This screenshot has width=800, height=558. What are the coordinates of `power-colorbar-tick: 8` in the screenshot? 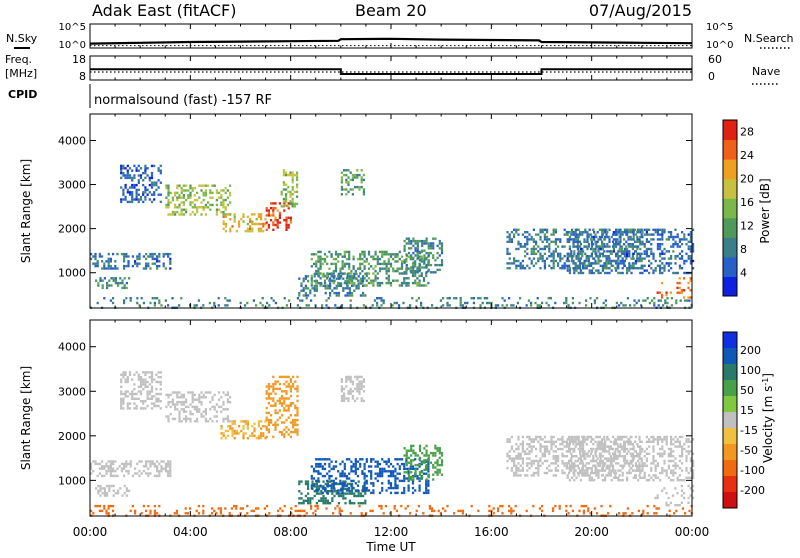 It's located at (743, 249).